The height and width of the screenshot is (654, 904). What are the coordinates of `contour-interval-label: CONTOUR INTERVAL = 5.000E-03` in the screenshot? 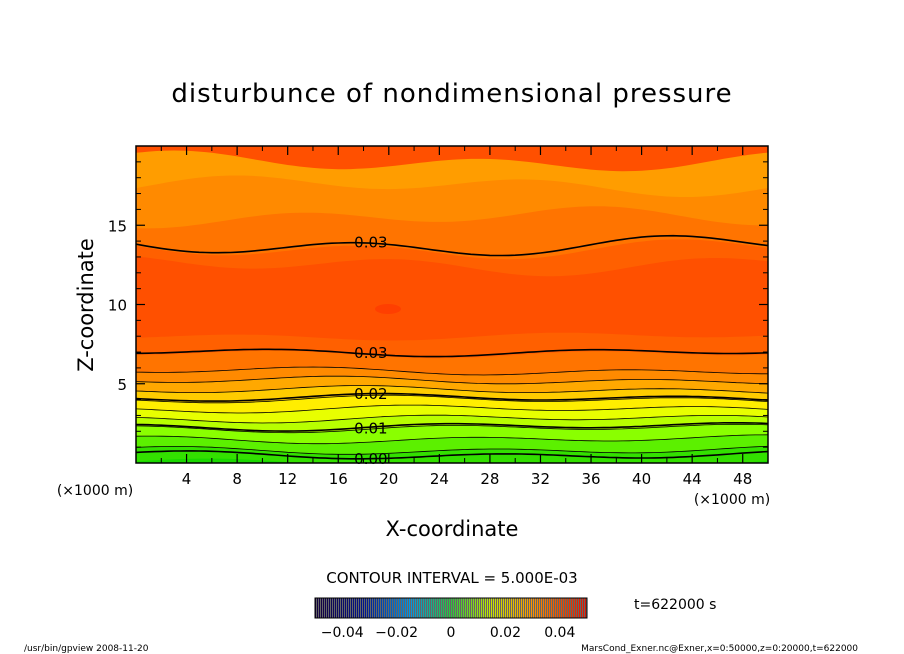 It's located at (451, 578).